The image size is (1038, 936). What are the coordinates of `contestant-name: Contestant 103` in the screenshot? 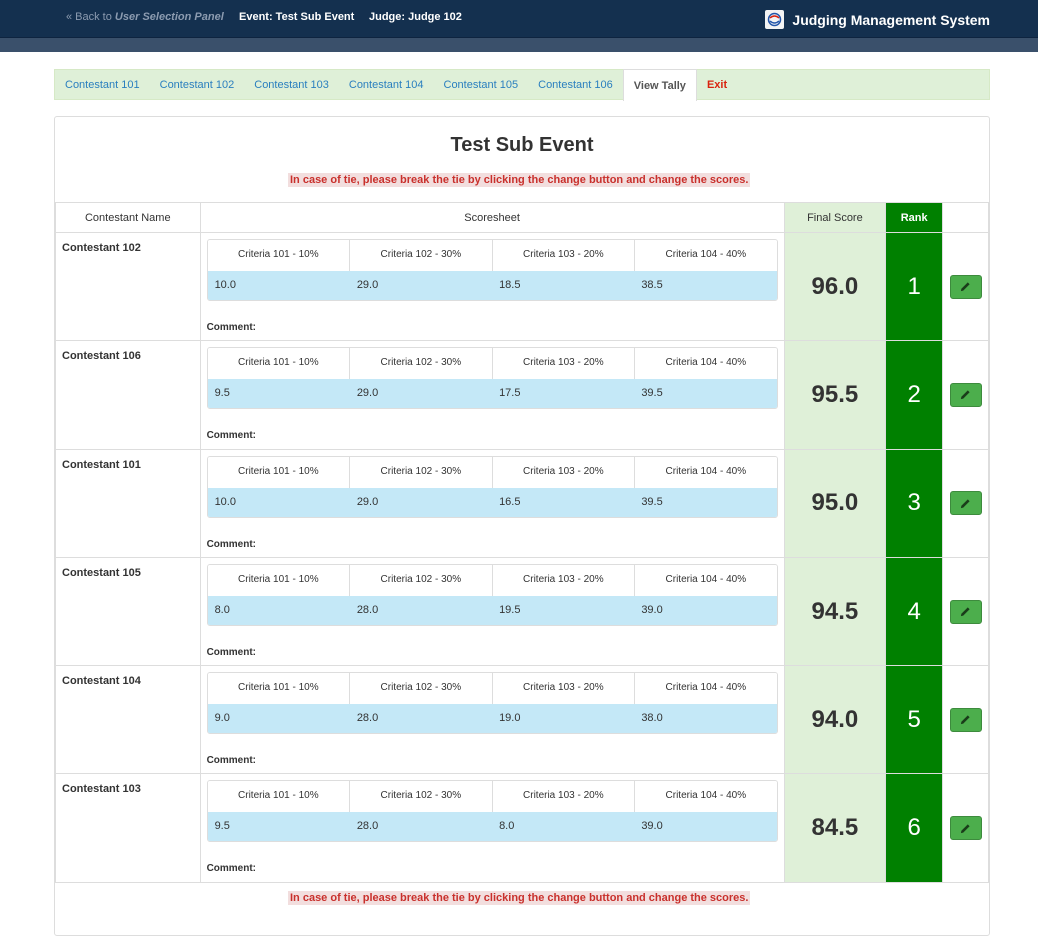 It's located at (128, 828).